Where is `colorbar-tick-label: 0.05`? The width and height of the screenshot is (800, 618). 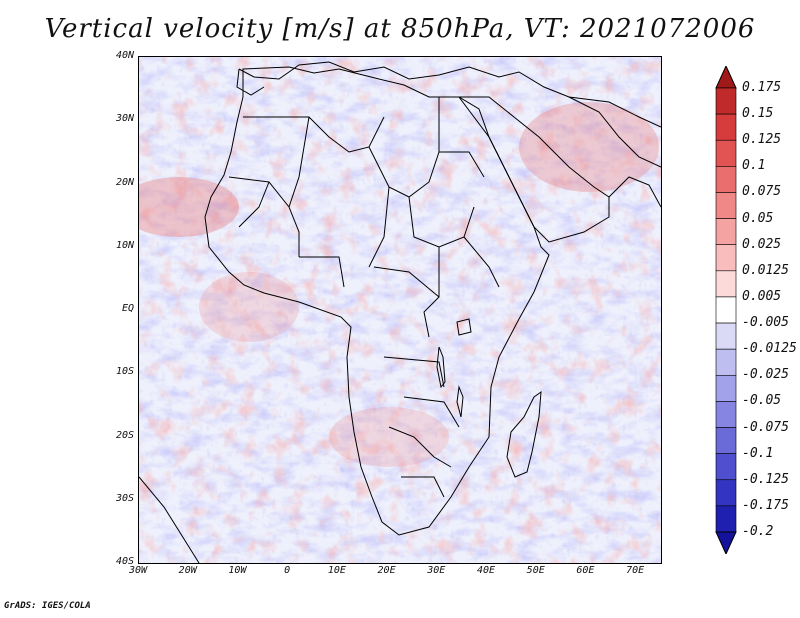
colorbar-tick-label: 0.05 is located at coordinates (758, 218).